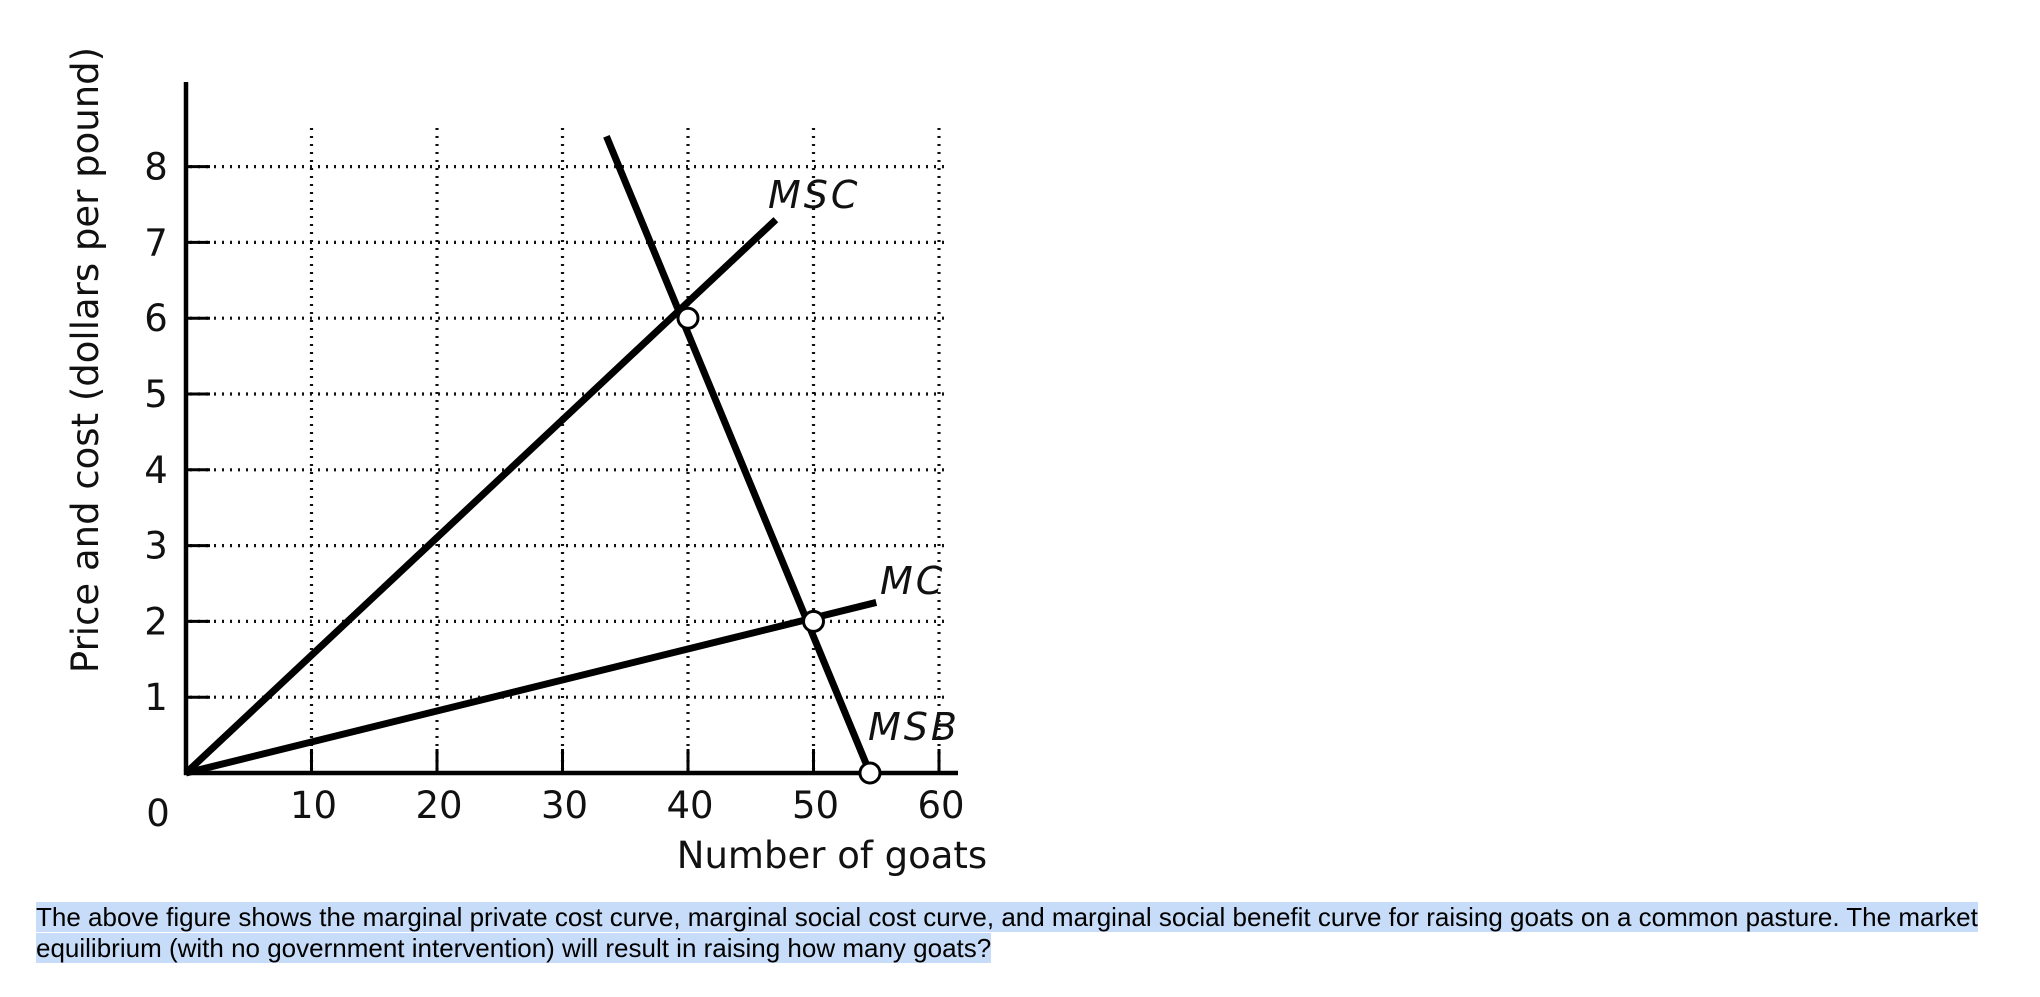 The width and height of the screenshot is (2040, 997). I want to click on y-tick-label-8: 8, so click(156, 167).